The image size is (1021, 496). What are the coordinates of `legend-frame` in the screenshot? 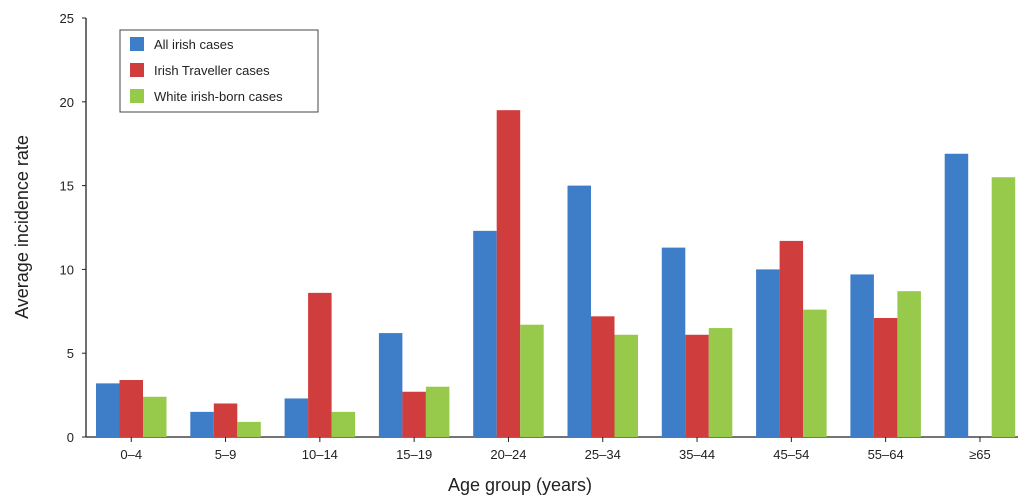 It's located at (219, 71).